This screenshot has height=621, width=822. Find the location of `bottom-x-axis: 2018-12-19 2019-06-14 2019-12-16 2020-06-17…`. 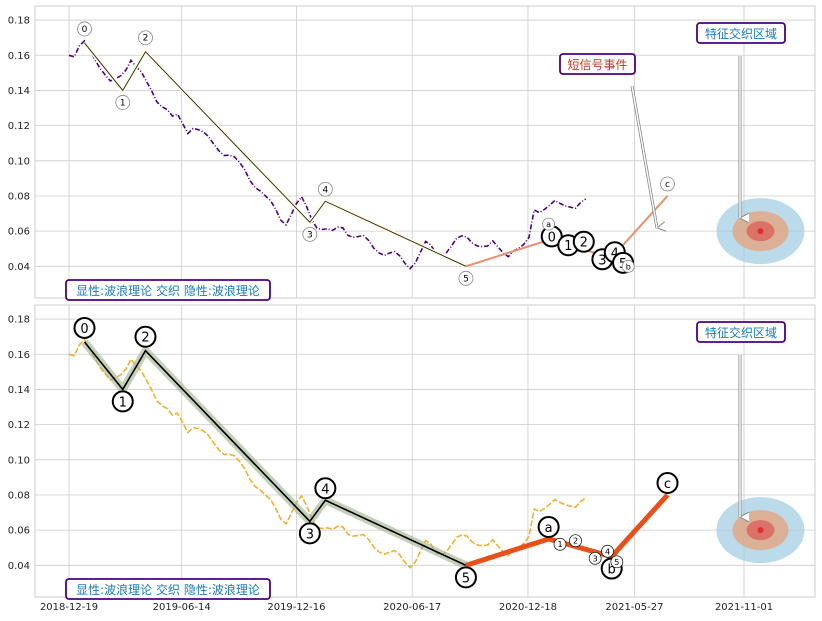

bottom-x-axis: 2018-12-19 2019-06-14 2019-12-16 2020-06-17… is located at coordinates (406, 607).